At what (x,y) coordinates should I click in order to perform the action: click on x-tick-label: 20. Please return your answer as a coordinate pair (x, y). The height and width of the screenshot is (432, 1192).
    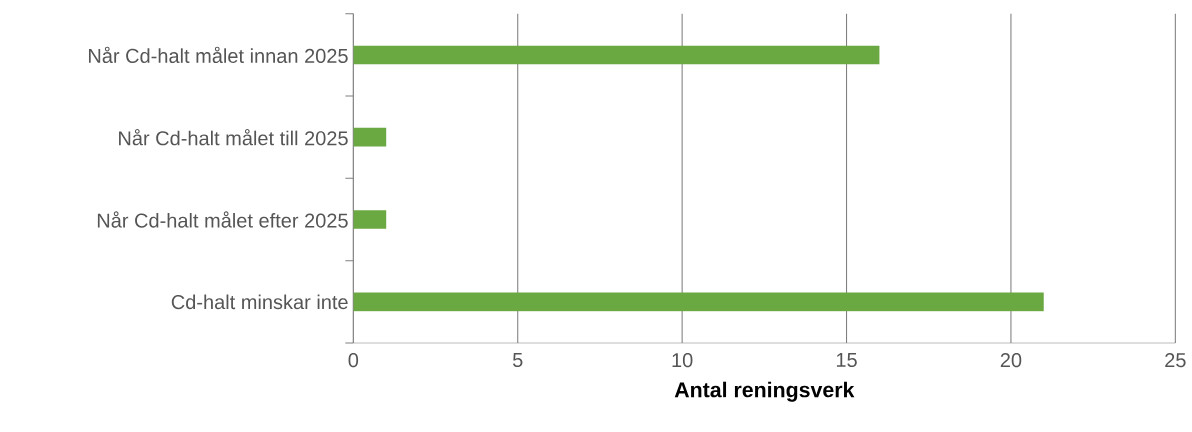
    Looking at the image, I should click on (1011, 360).